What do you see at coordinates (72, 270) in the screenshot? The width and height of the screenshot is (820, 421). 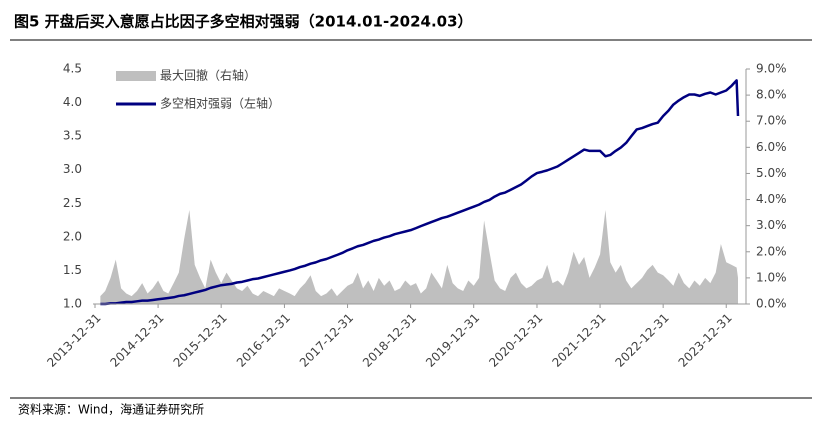 I see `y-tick-label: 1.5` at bounding box center [72, 270].